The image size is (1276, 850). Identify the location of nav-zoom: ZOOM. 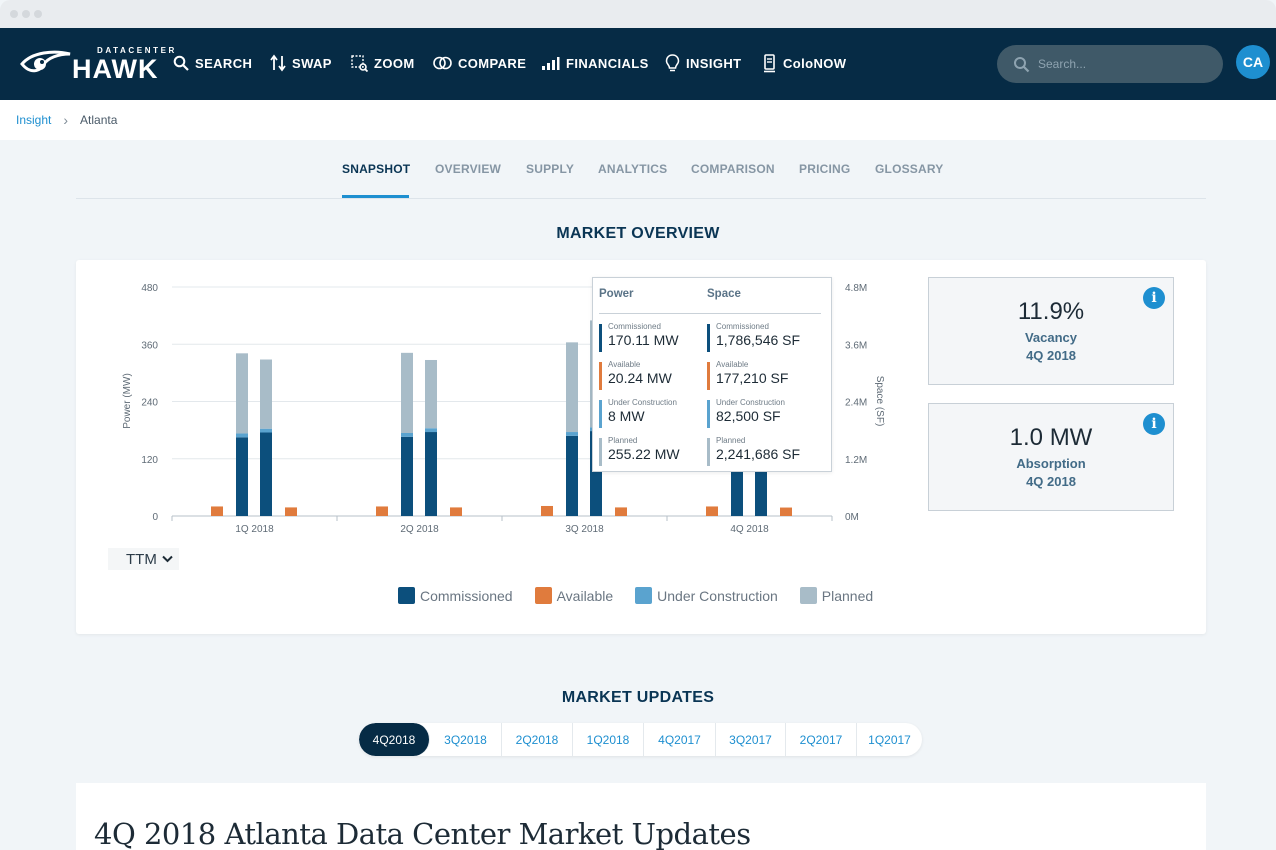
(383, 63).